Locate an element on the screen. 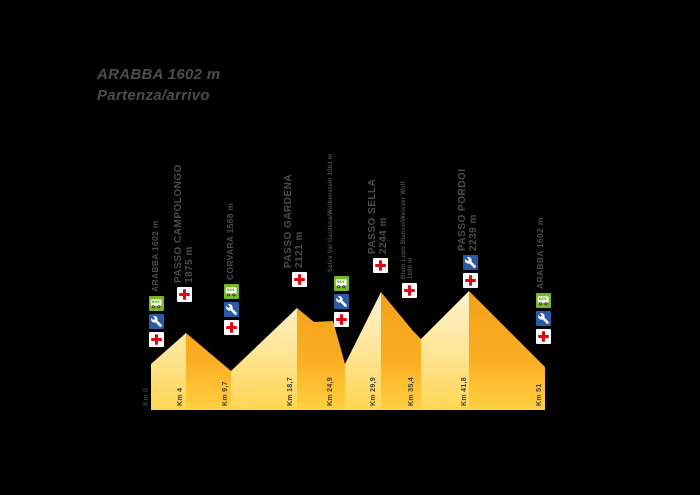 The width and height of the screenshot is (700, 495). km-marker: Km 9,7 is located at coordinates (225, 393).